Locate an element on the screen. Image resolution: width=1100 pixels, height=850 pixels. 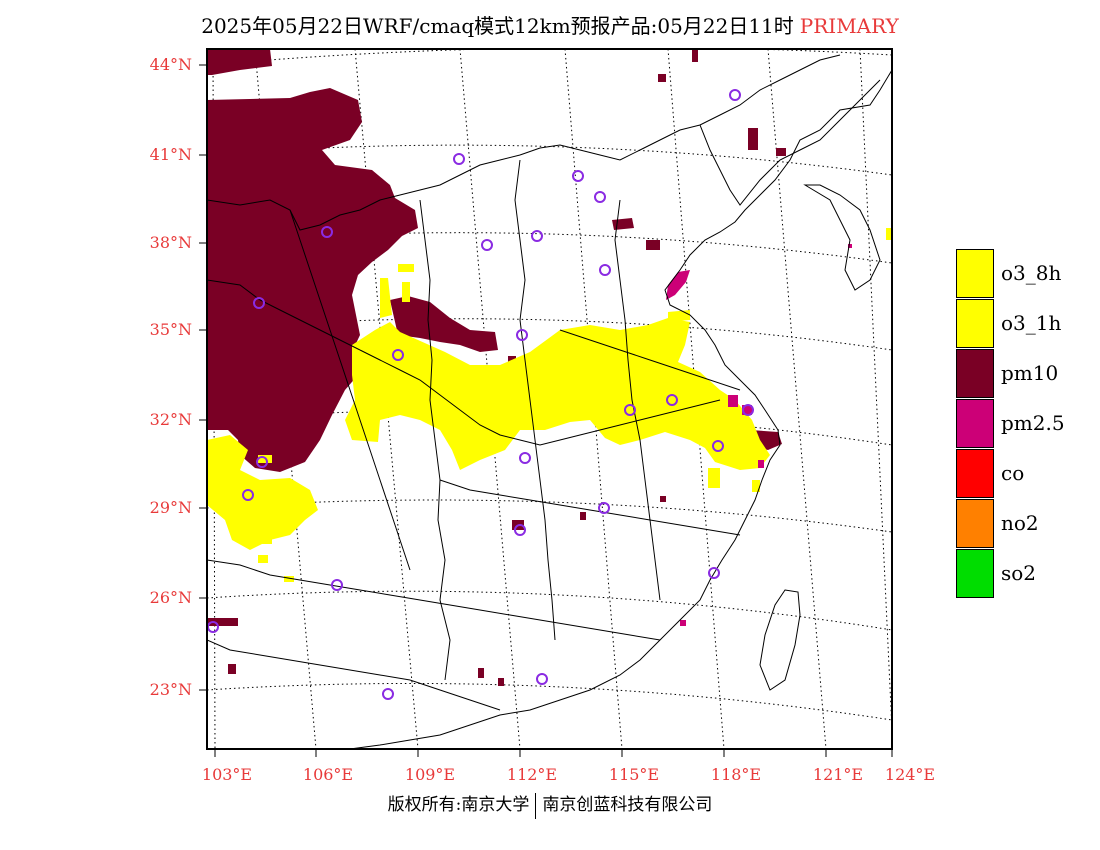
legend: o3_8h o3_1h pm10 pm2.5 co no2 so2 is located at coordinates (1016, 424).